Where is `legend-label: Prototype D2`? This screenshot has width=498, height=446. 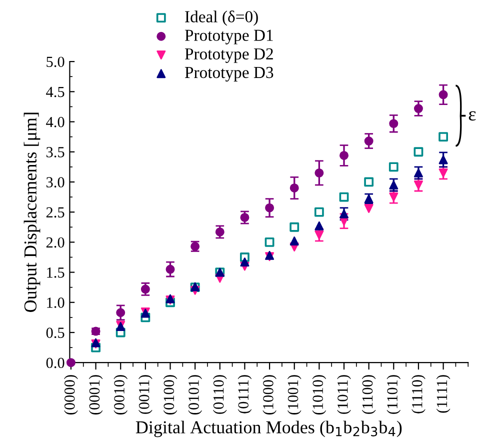
legend-label: Prototype D2 is located at coordinates (228, 55).